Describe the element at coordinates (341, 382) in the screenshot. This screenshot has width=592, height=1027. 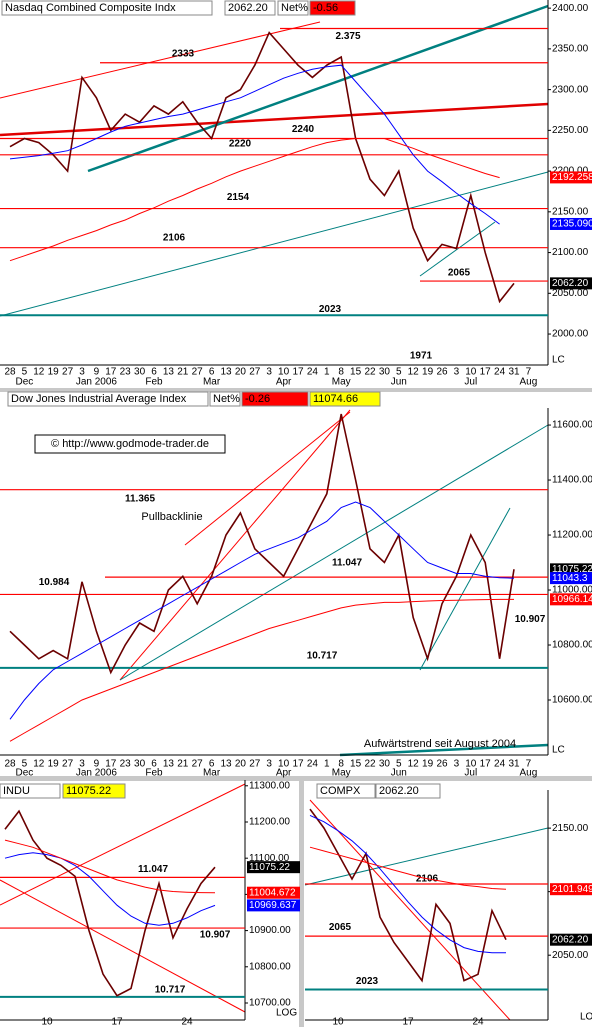
I see `month-label: May` at that location.